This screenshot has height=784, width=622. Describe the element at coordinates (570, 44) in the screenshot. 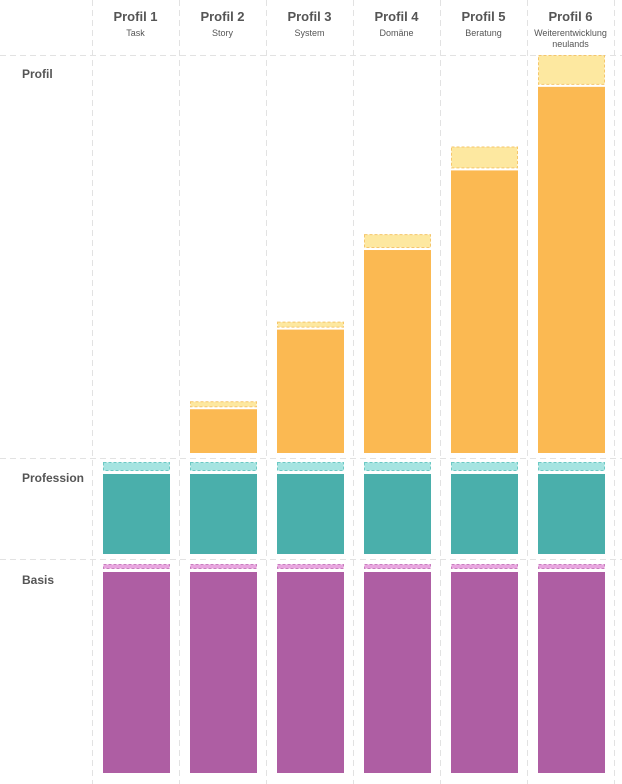

I see `column-subtitle: neulands` at that location.